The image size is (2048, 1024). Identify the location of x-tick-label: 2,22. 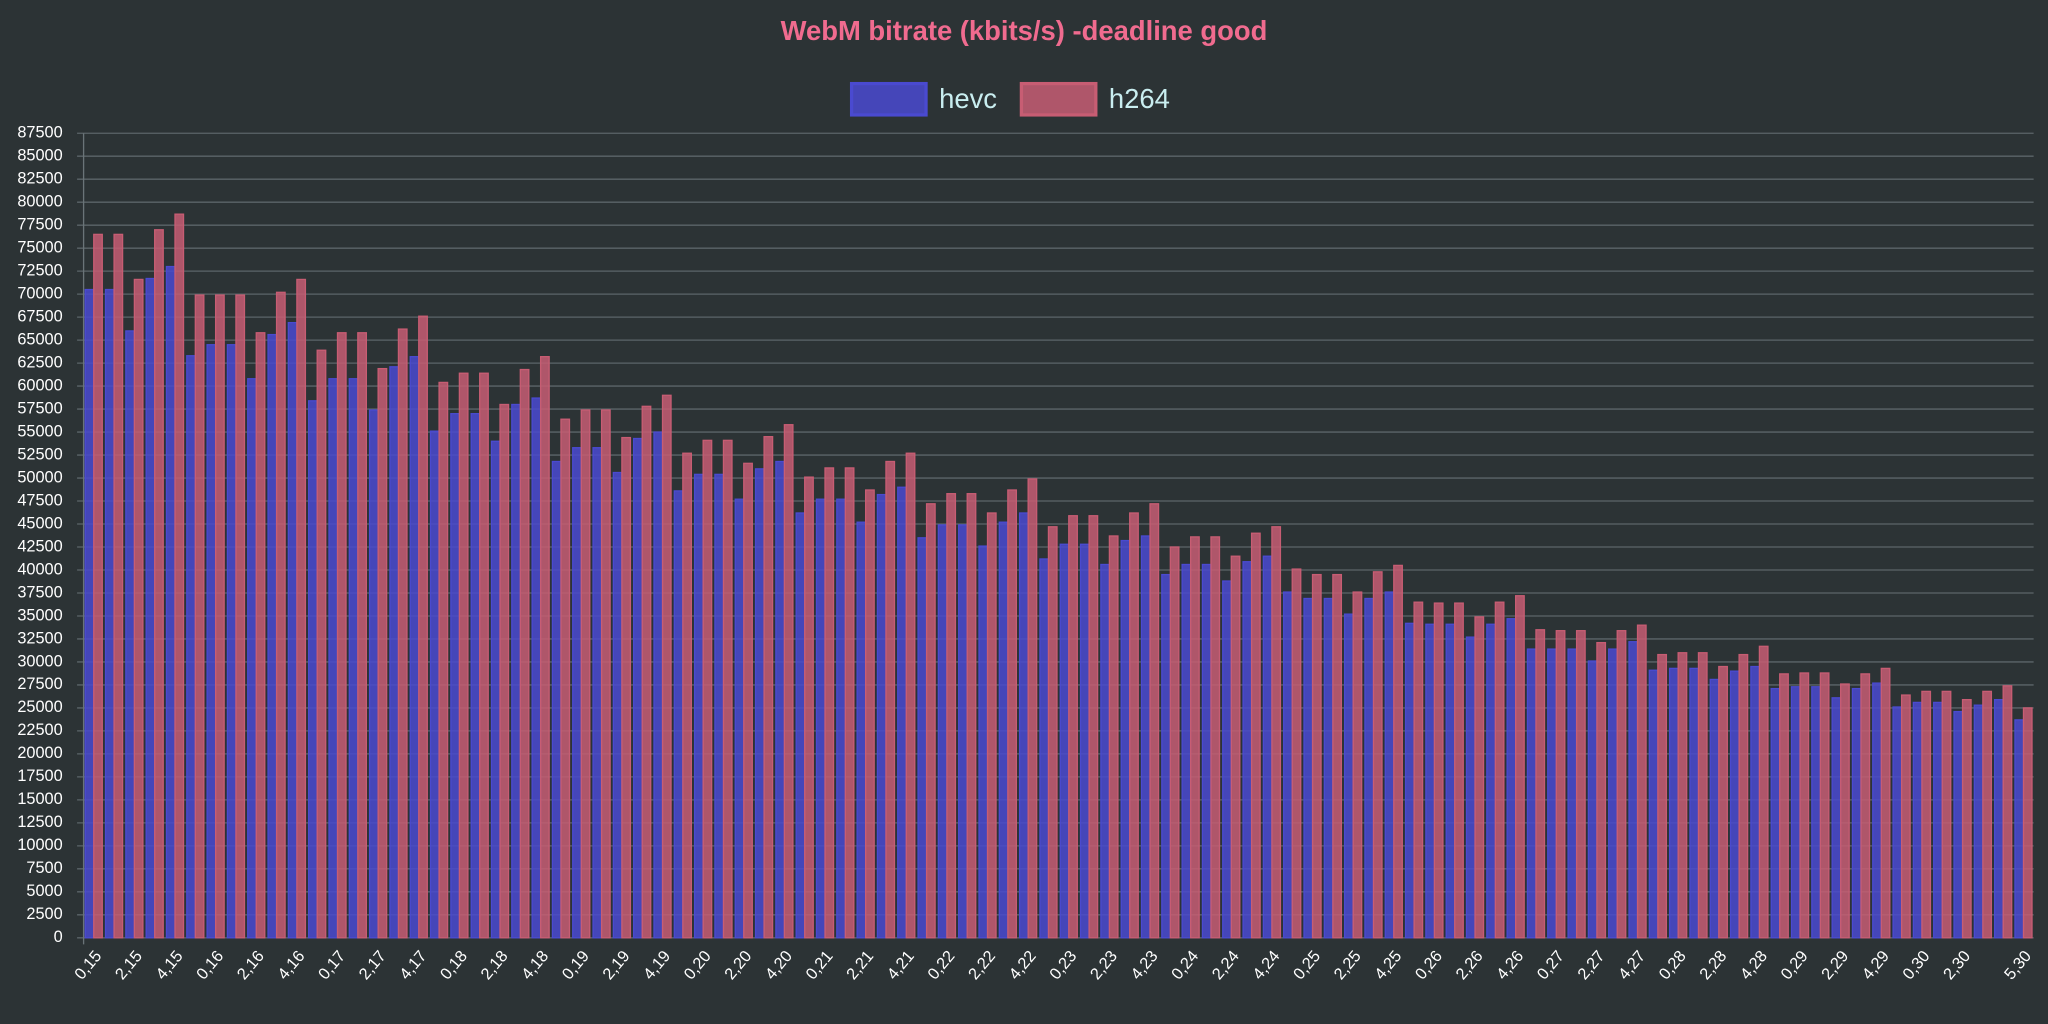
(982, 965).